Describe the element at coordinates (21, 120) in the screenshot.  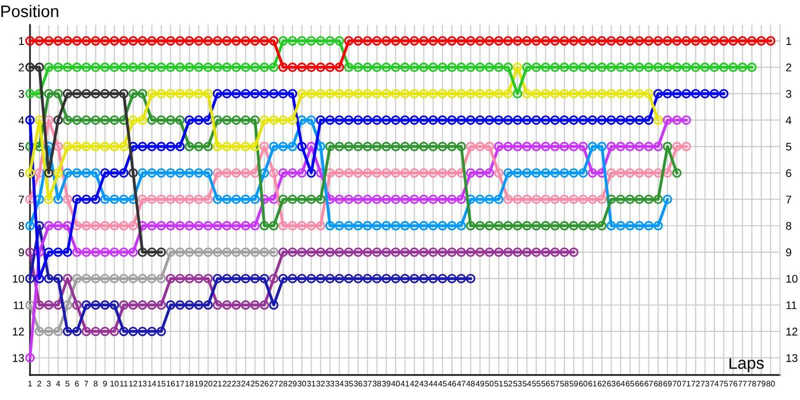
I see `y-tick-label: 4` at that location.